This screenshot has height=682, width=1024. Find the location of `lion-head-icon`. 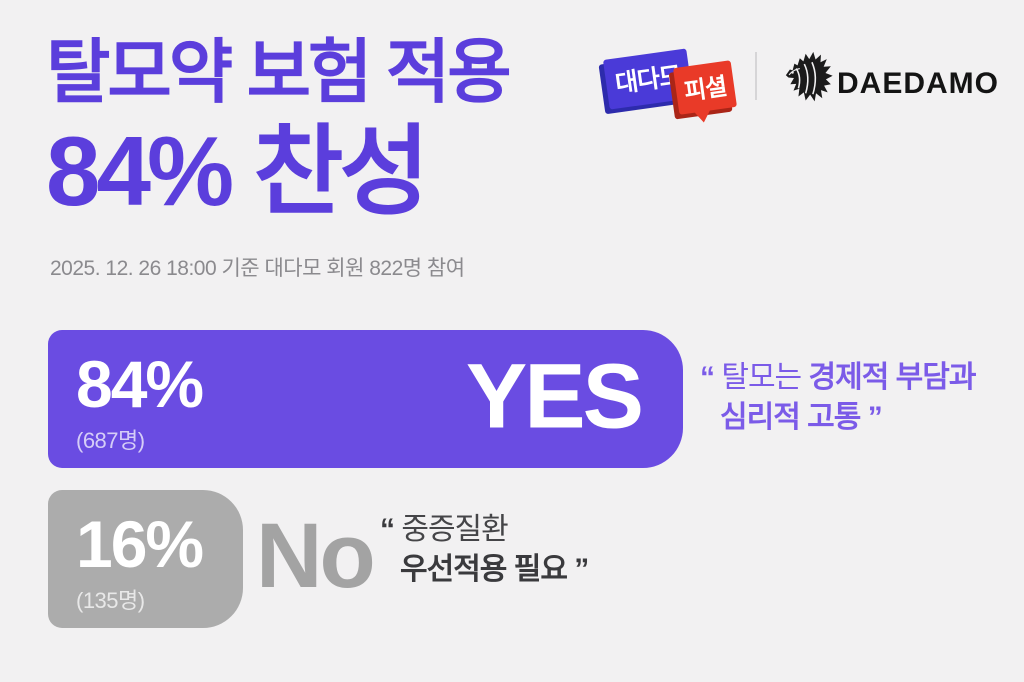

lion-head-icon is located at coordinates (807, 78).